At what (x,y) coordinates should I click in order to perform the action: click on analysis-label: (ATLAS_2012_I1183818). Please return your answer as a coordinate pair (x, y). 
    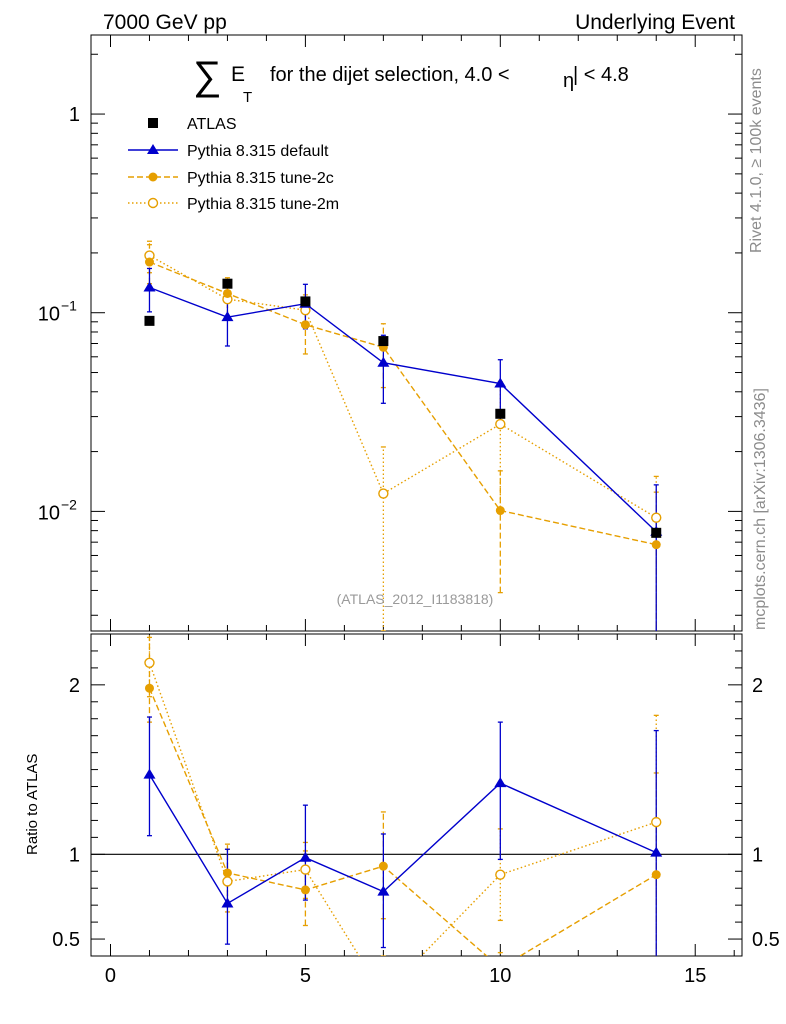
    Looking at the image, I should click on (415, 599).